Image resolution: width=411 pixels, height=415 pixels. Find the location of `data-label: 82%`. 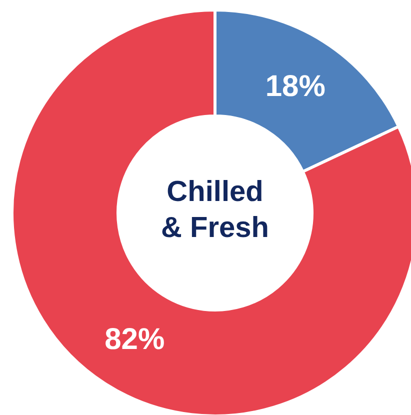

data-label: 82% is located at coordinates (134, 339).